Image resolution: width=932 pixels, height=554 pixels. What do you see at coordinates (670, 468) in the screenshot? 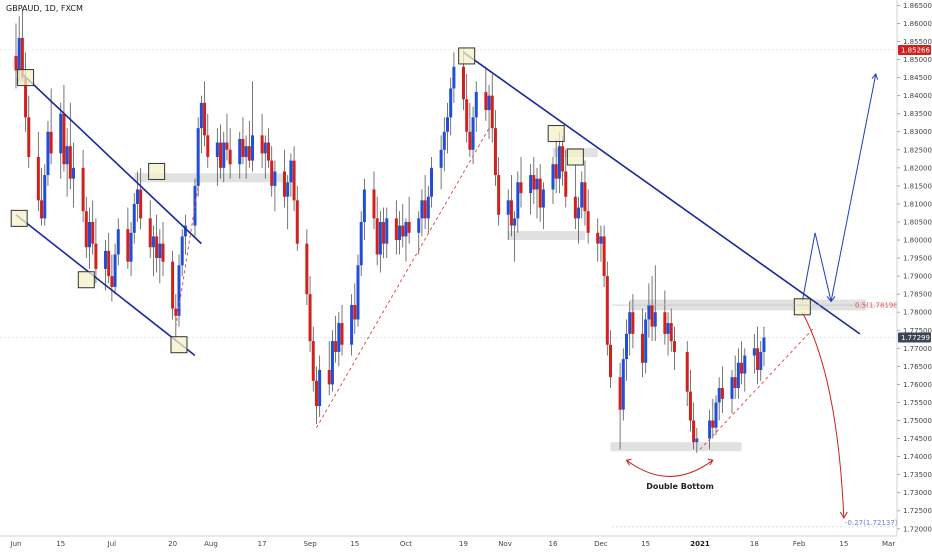
I see `double-bottom-arc` at bounding box center [670, 468].